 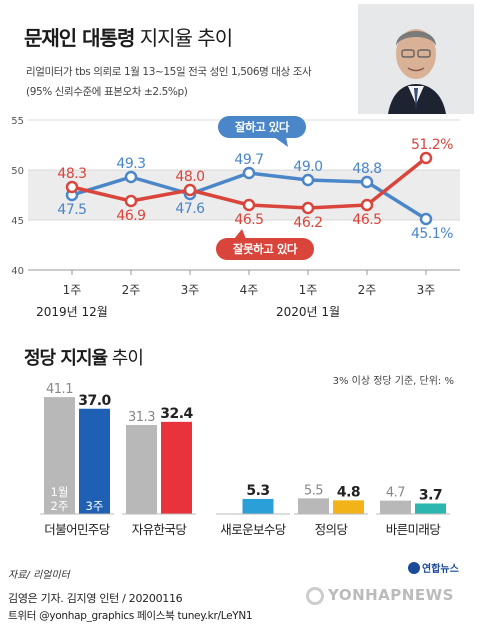 I want to click on y-tick-label: 45, so click(x=17, y=221).